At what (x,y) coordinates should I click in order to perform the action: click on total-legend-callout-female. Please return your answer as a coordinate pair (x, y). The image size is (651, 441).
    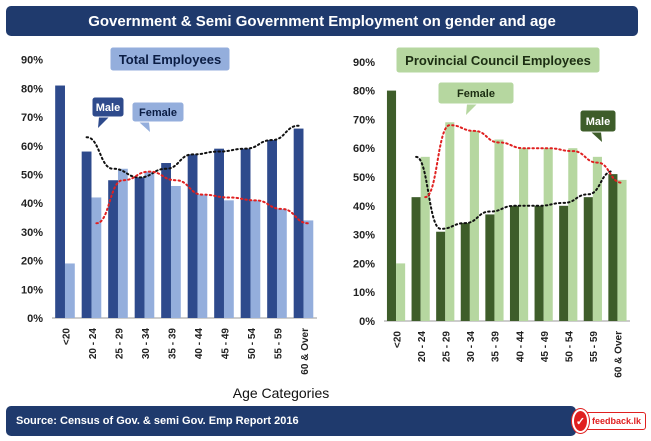
    Looking at the image, I should click on (158, 112).